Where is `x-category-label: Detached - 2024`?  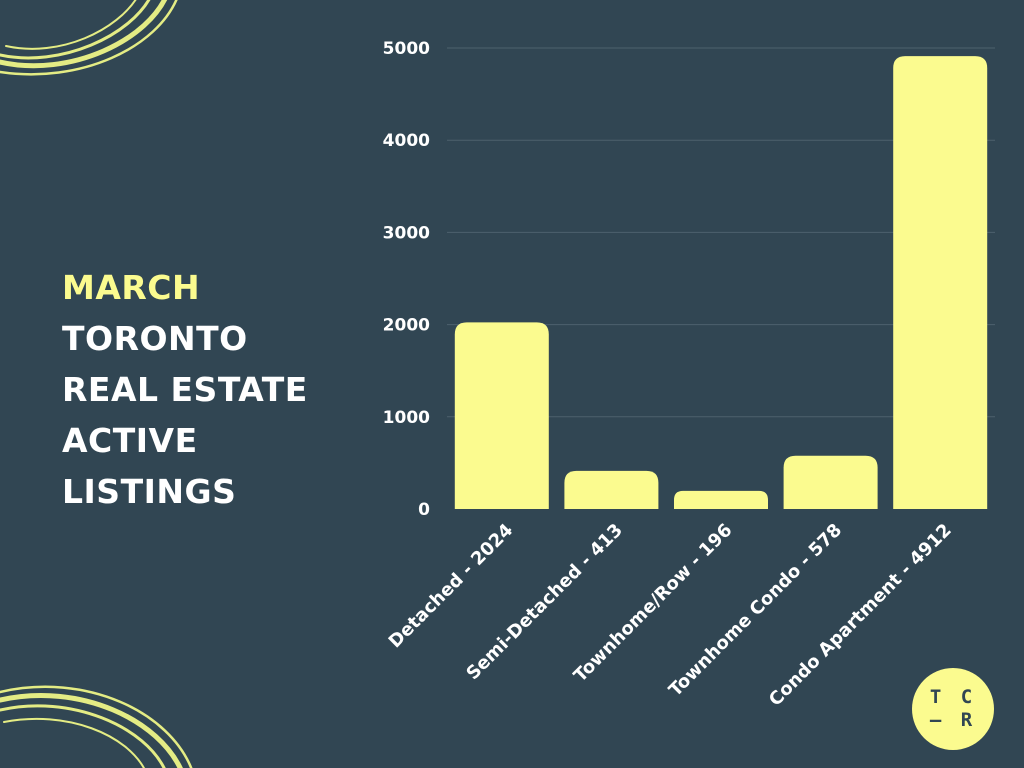 x-category-label: Detached - 2024 is located at coordinates (451, 586).